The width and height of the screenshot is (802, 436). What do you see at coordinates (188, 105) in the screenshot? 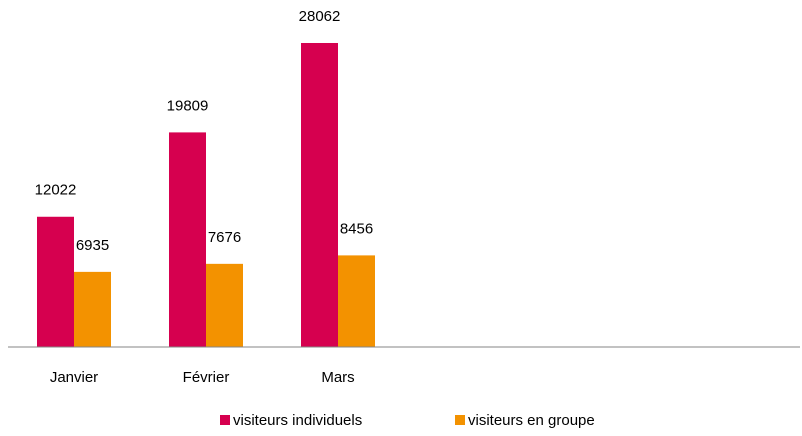
I see `data-label: 19809` at bounding box center [188, 105].